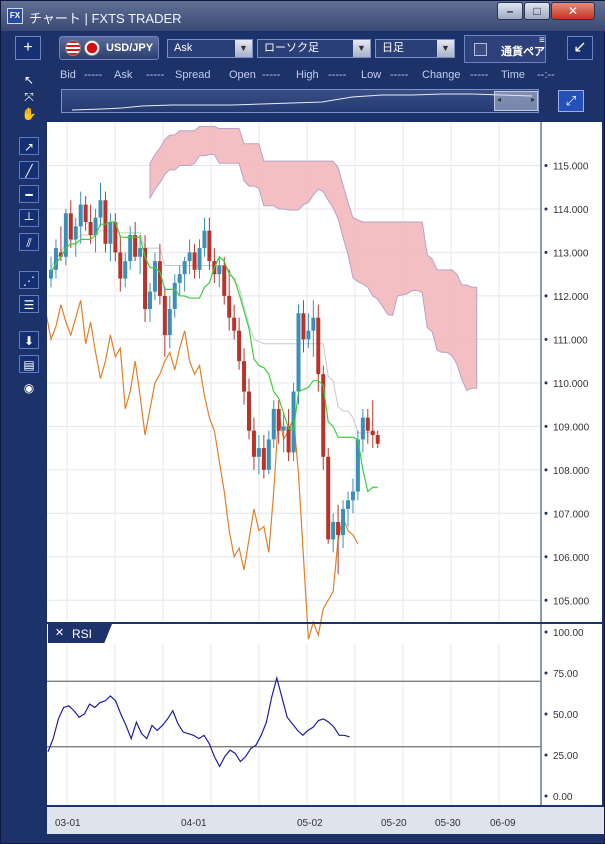 Image resolution: width=605 pixels, height=844 pixels. What do you see at coordinates (546, 75) in the screenshot?
I see `time-value: --:--` at bounding box center [546, 75].